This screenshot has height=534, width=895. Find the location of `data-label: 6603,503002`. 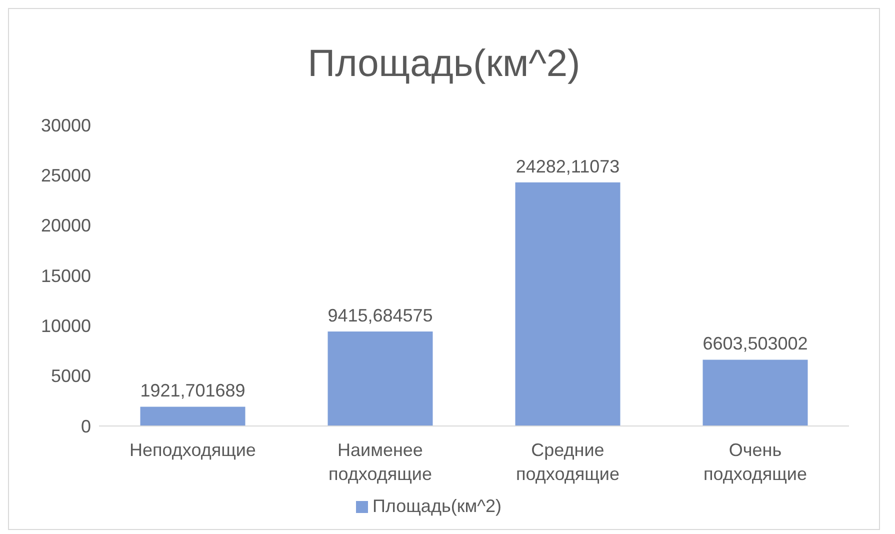

data-label: 6603,503002 is located at coordinates (755, 344).